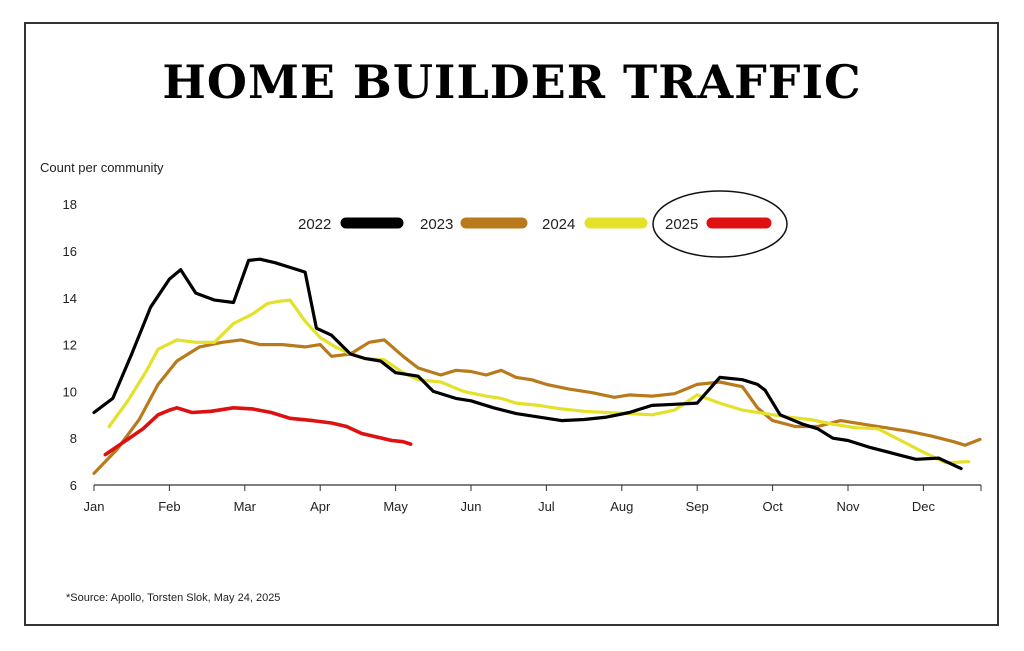 The image size is (1024, 651). Describe the element at coordinates (320, 506) in the screenshot. I see `x-tick-label: Apr` at that location.